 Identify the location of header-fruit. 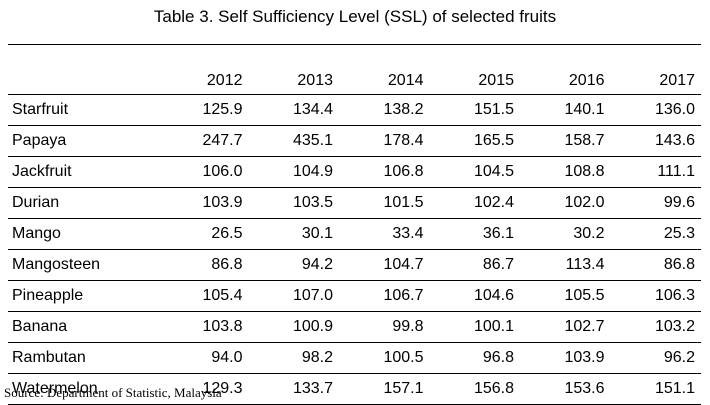
(83, 69).